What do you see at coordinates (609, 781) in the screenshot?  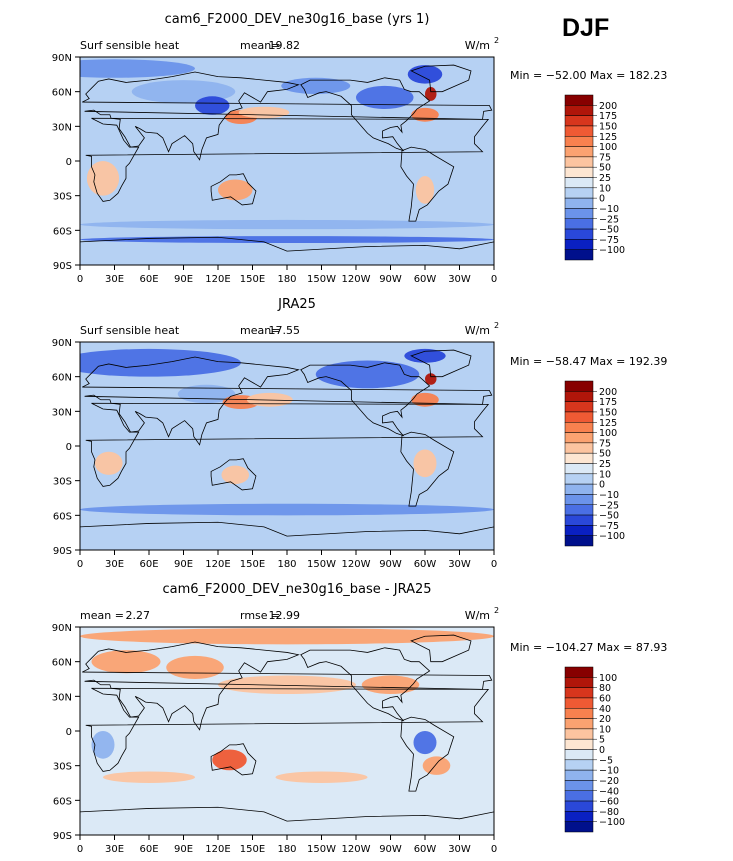 I see `colorbar-label: −20` at bounding box center [609, 781].